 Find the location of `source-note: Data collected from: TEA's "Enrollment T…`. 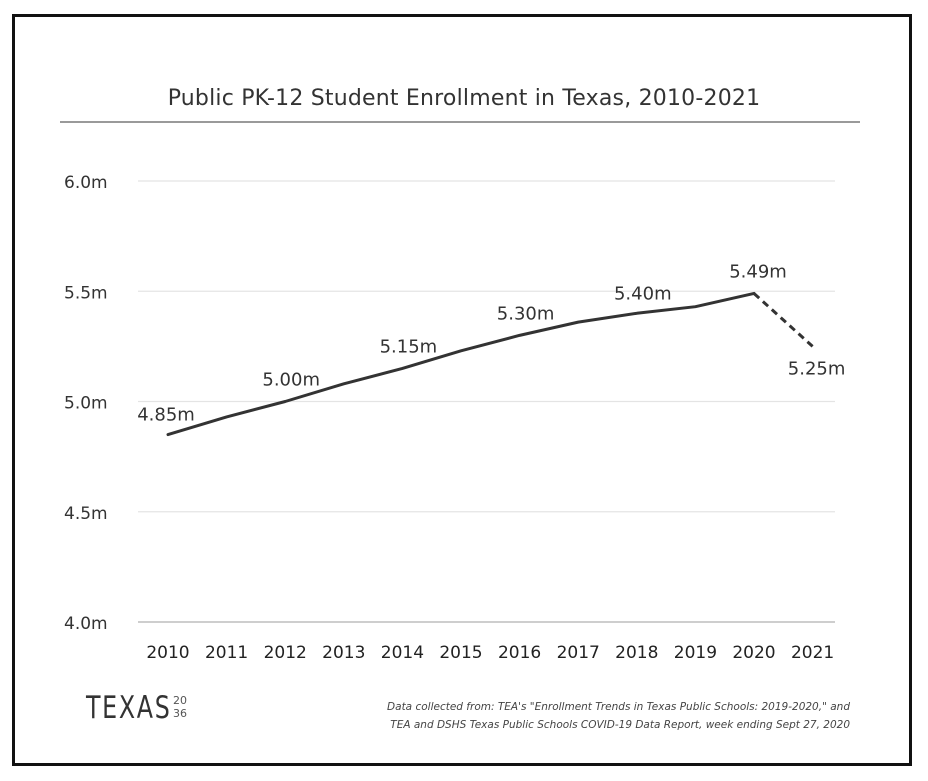

source-note: Data collected from: TEA's "Enrollment T… is located at coordinates (540, 716).